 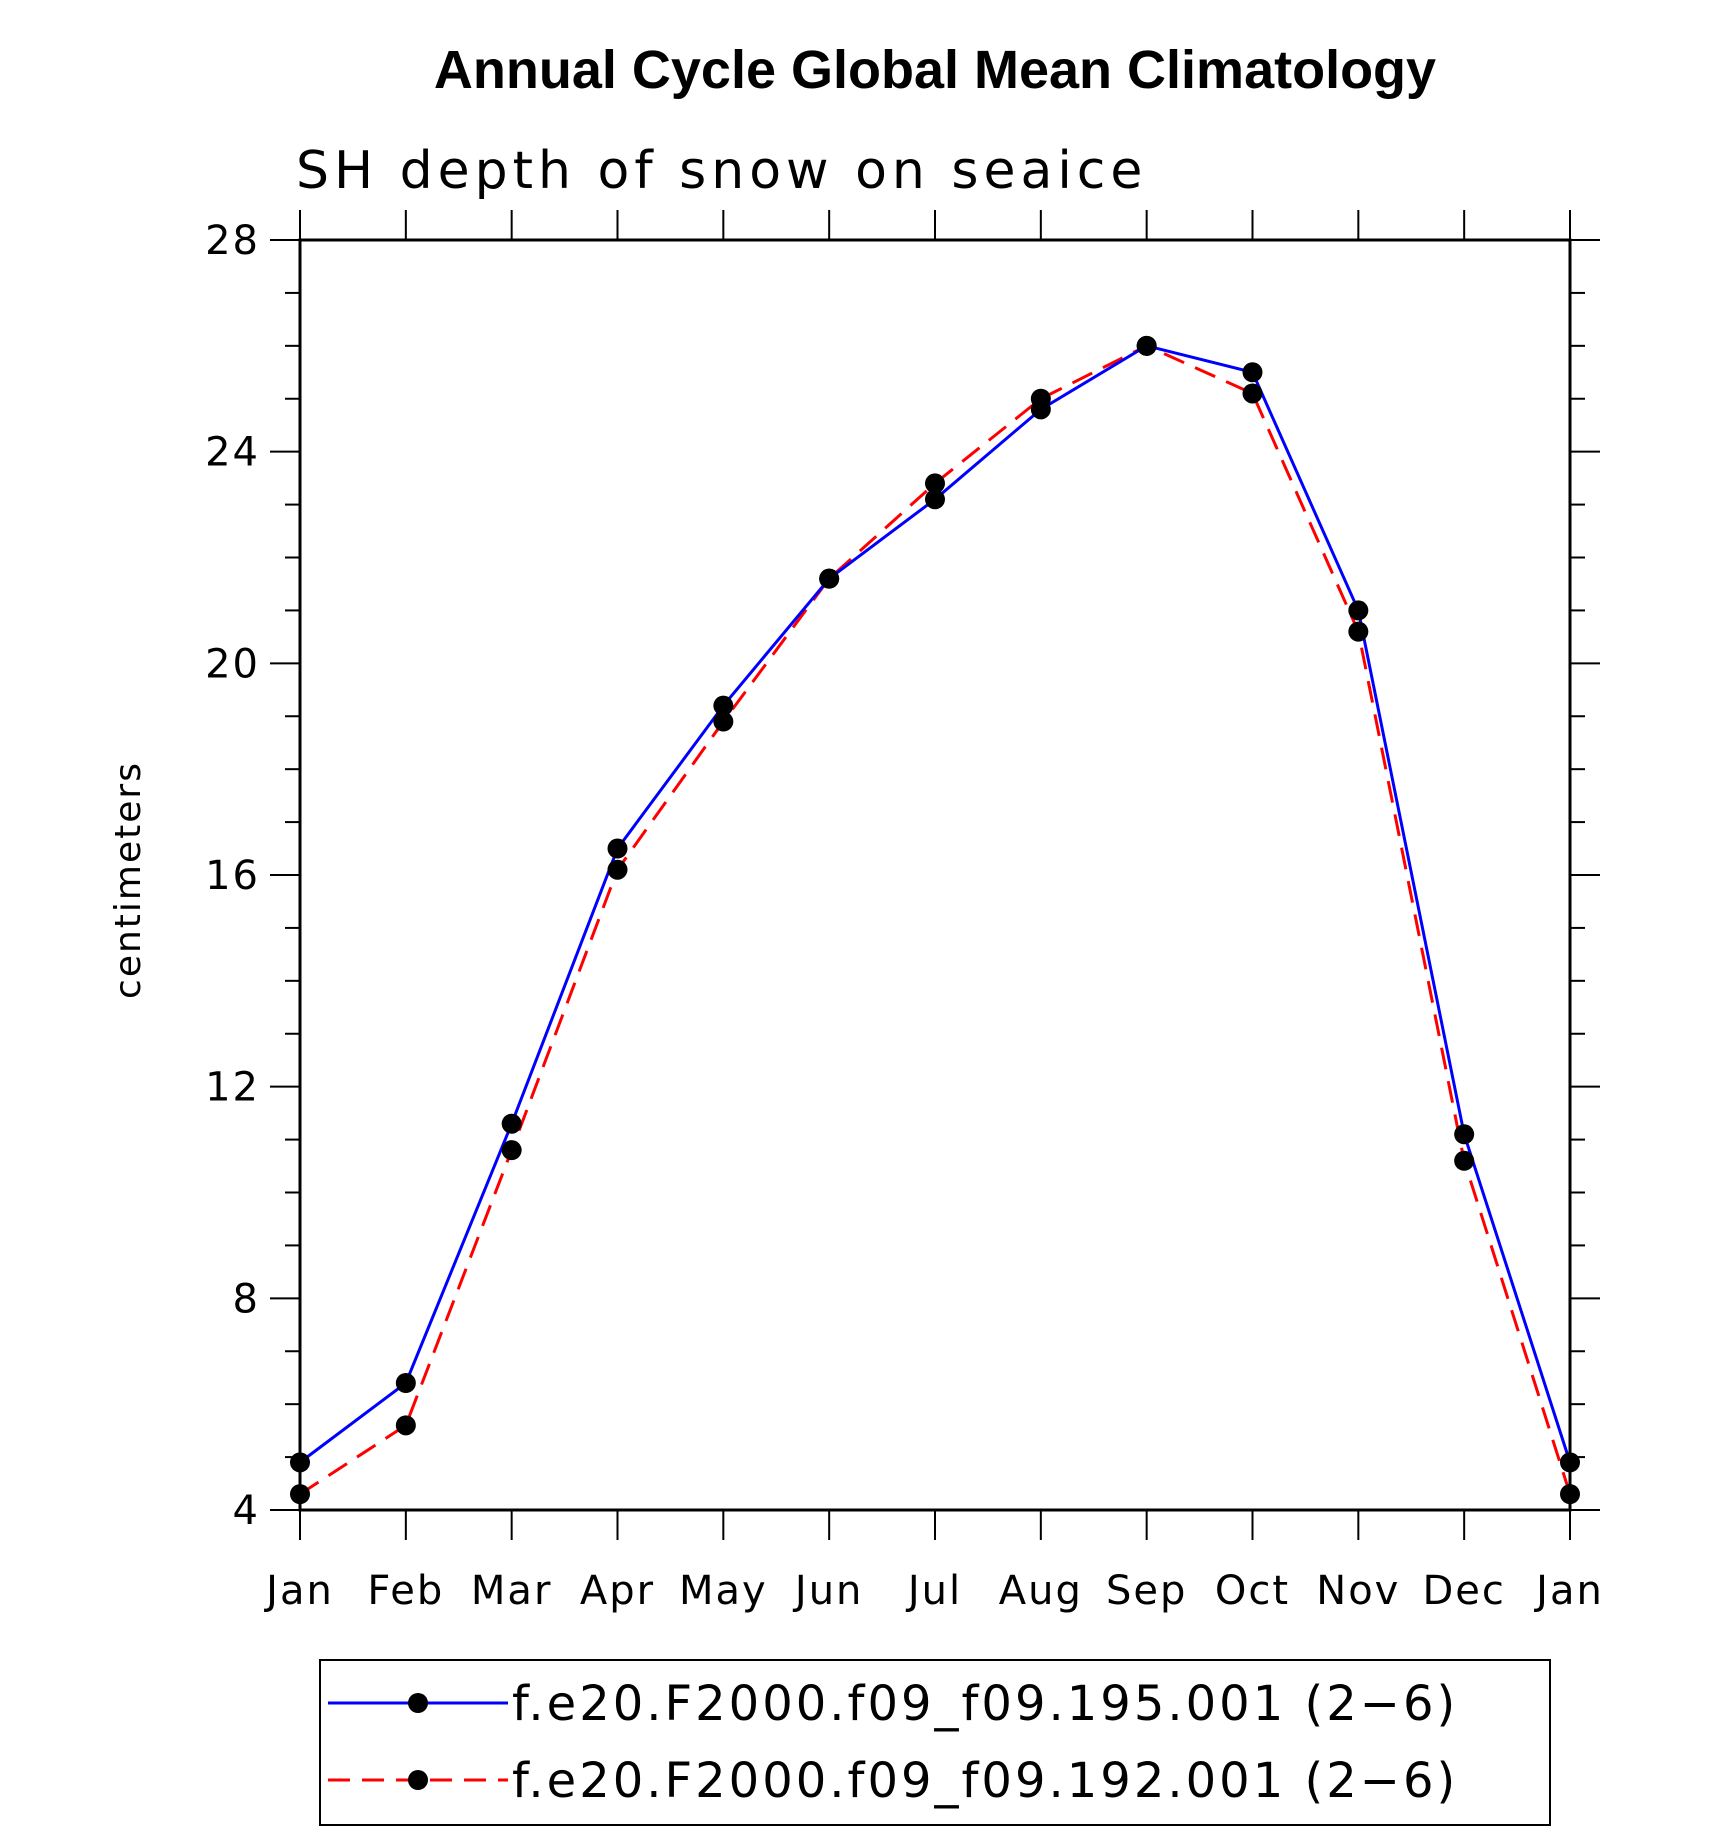 I want to click on x-tick-label: Mar, so click(x=511, y=1591).